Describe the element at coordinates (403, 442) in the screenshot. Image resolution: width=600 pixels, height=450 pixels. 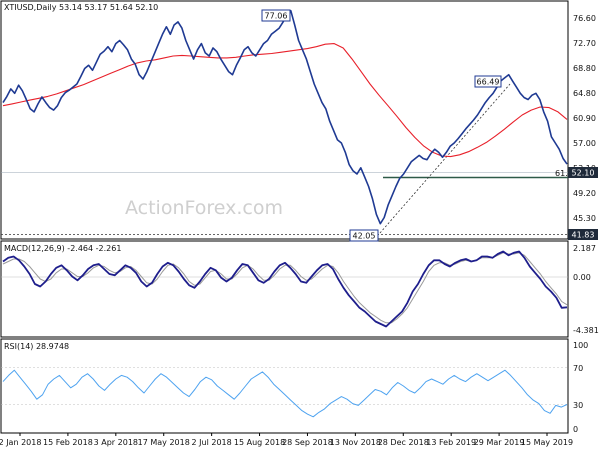
I see `x-tick-label: 28 Dec 2018` at that location.